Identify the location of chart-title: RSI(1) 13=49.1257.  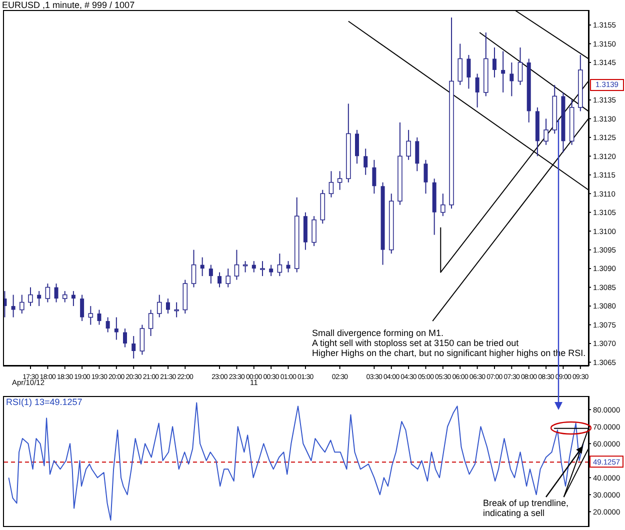
(44, 402).